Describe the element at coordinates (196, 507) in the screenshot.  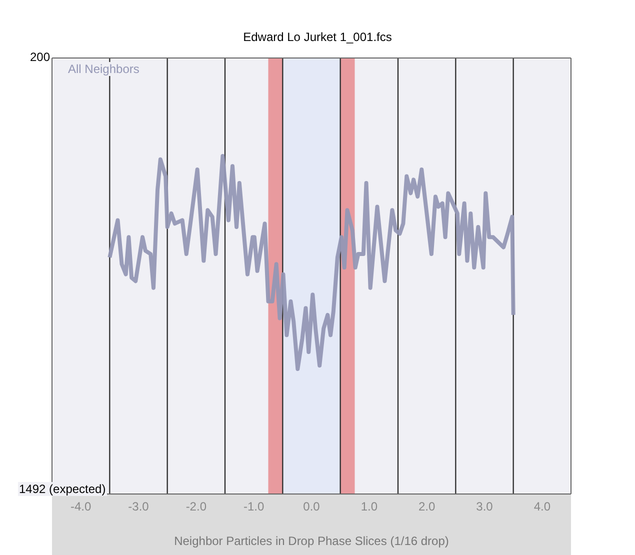
I see `x-tick-label: -2.0` at that location.